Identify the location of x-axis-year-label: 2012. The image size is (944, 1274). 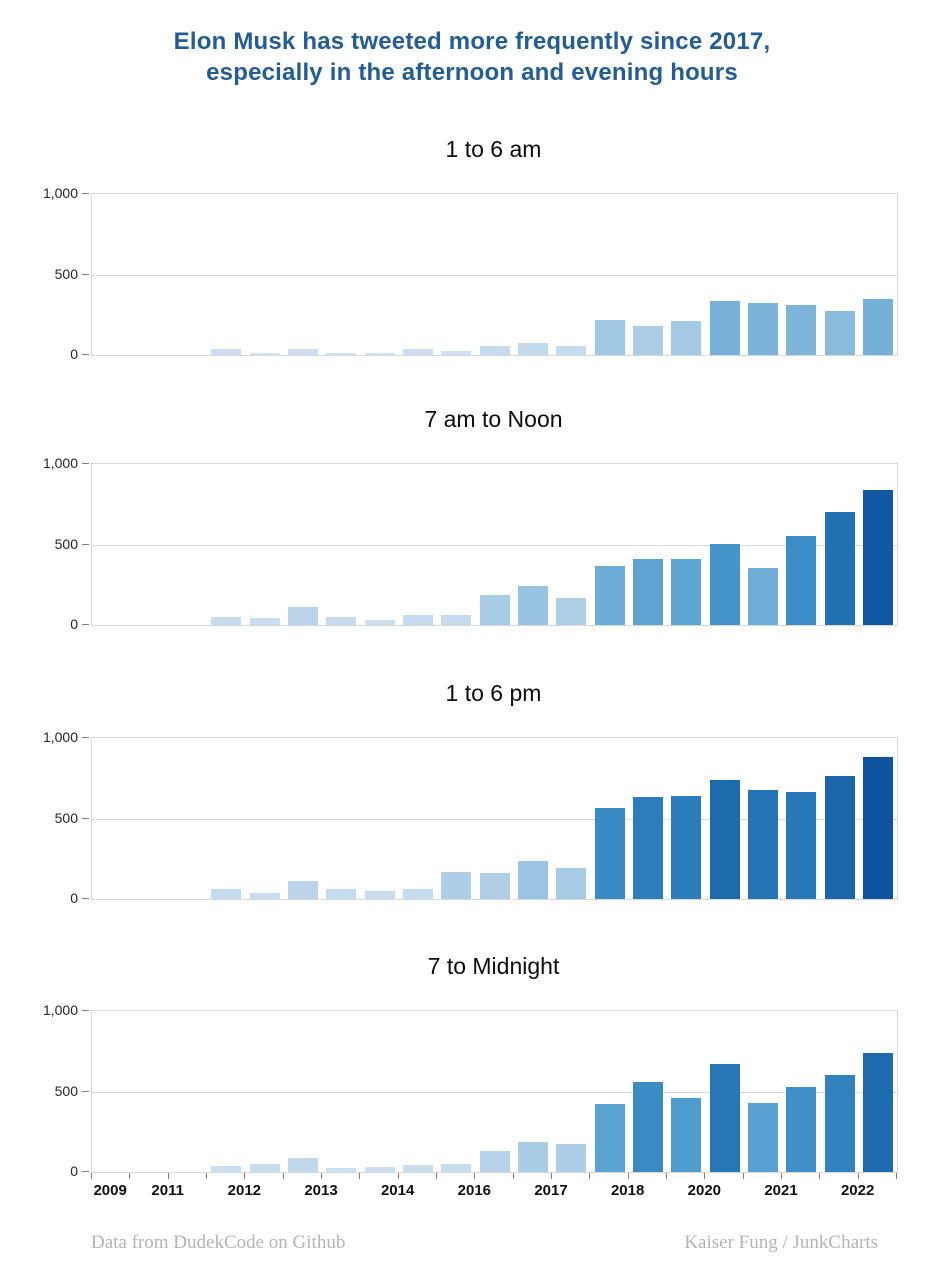
(244, 1190).